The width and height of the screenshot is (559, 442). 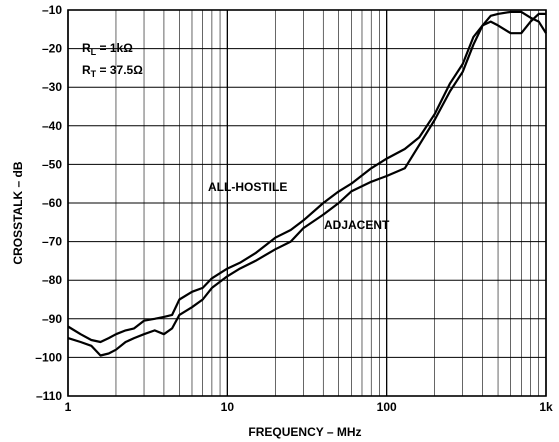 What do you see at coordinates (49, 396) in the screenshot?
I see `y-tick-label: –110` at bounding box center [49, 396].